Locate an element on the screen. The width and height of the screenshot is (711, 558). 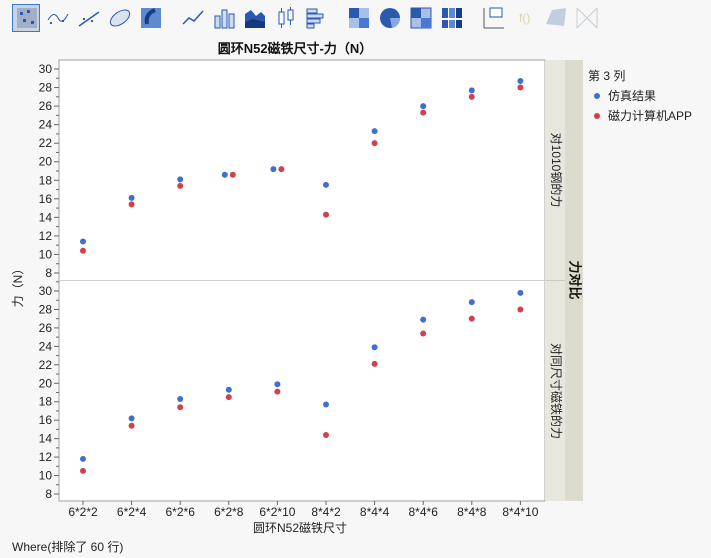
map-shapes-icon is located at coordinates (556, 17).